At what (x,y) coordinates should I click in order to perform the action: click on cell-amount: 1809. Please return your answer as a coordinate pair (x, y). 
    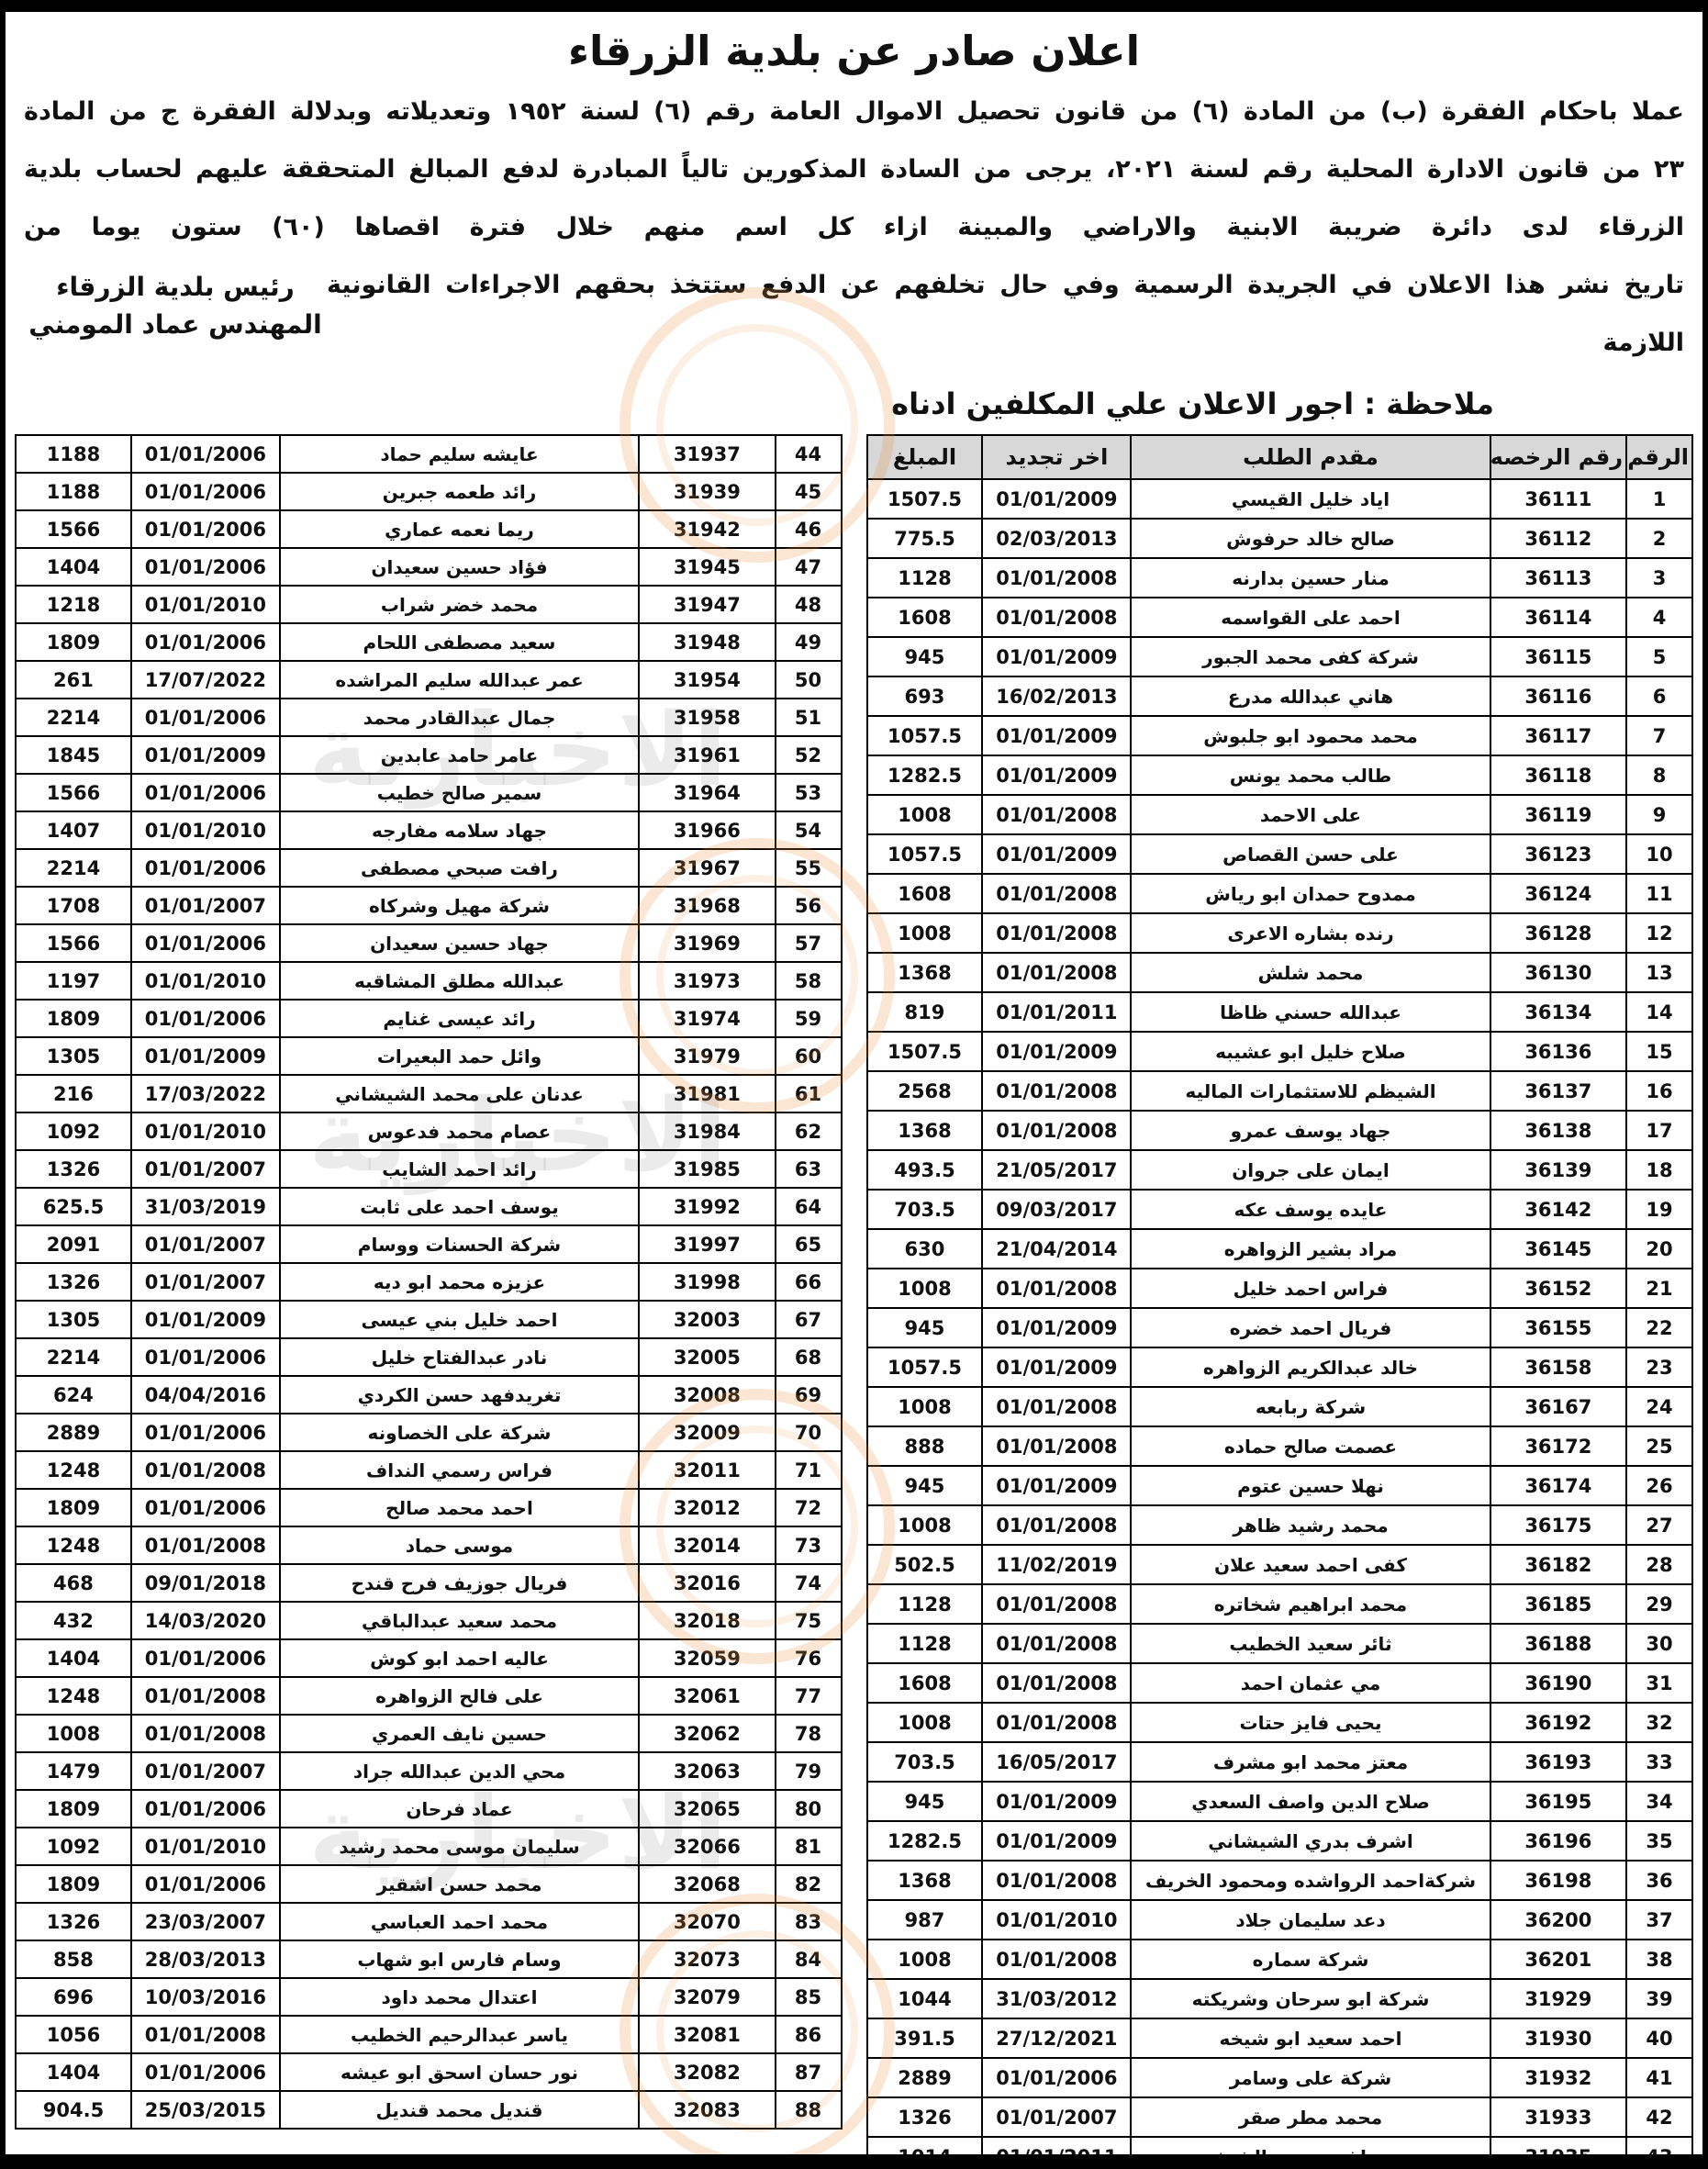
    Looking at the image, I should click on (73, 642).